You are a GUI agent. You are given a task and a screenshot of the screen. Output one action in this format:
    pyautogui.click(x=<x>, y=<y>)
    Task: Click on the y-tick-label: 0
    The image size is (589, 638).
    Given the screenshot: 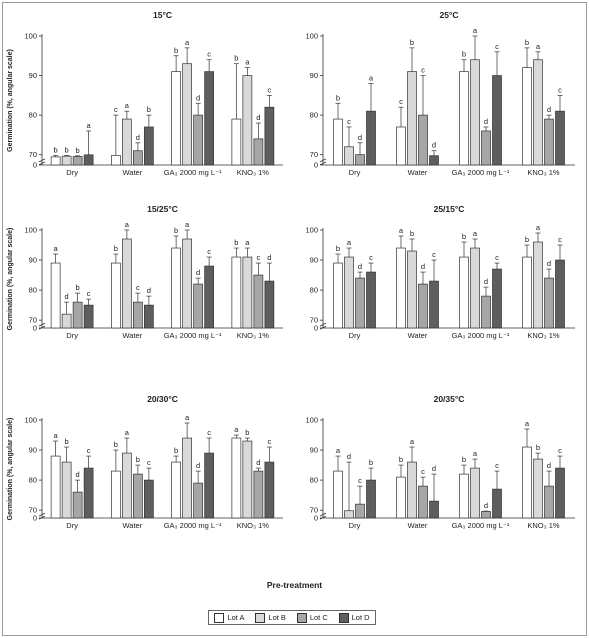 What is the action you would take?
    pyautogui.click(x=35, y=328)
    